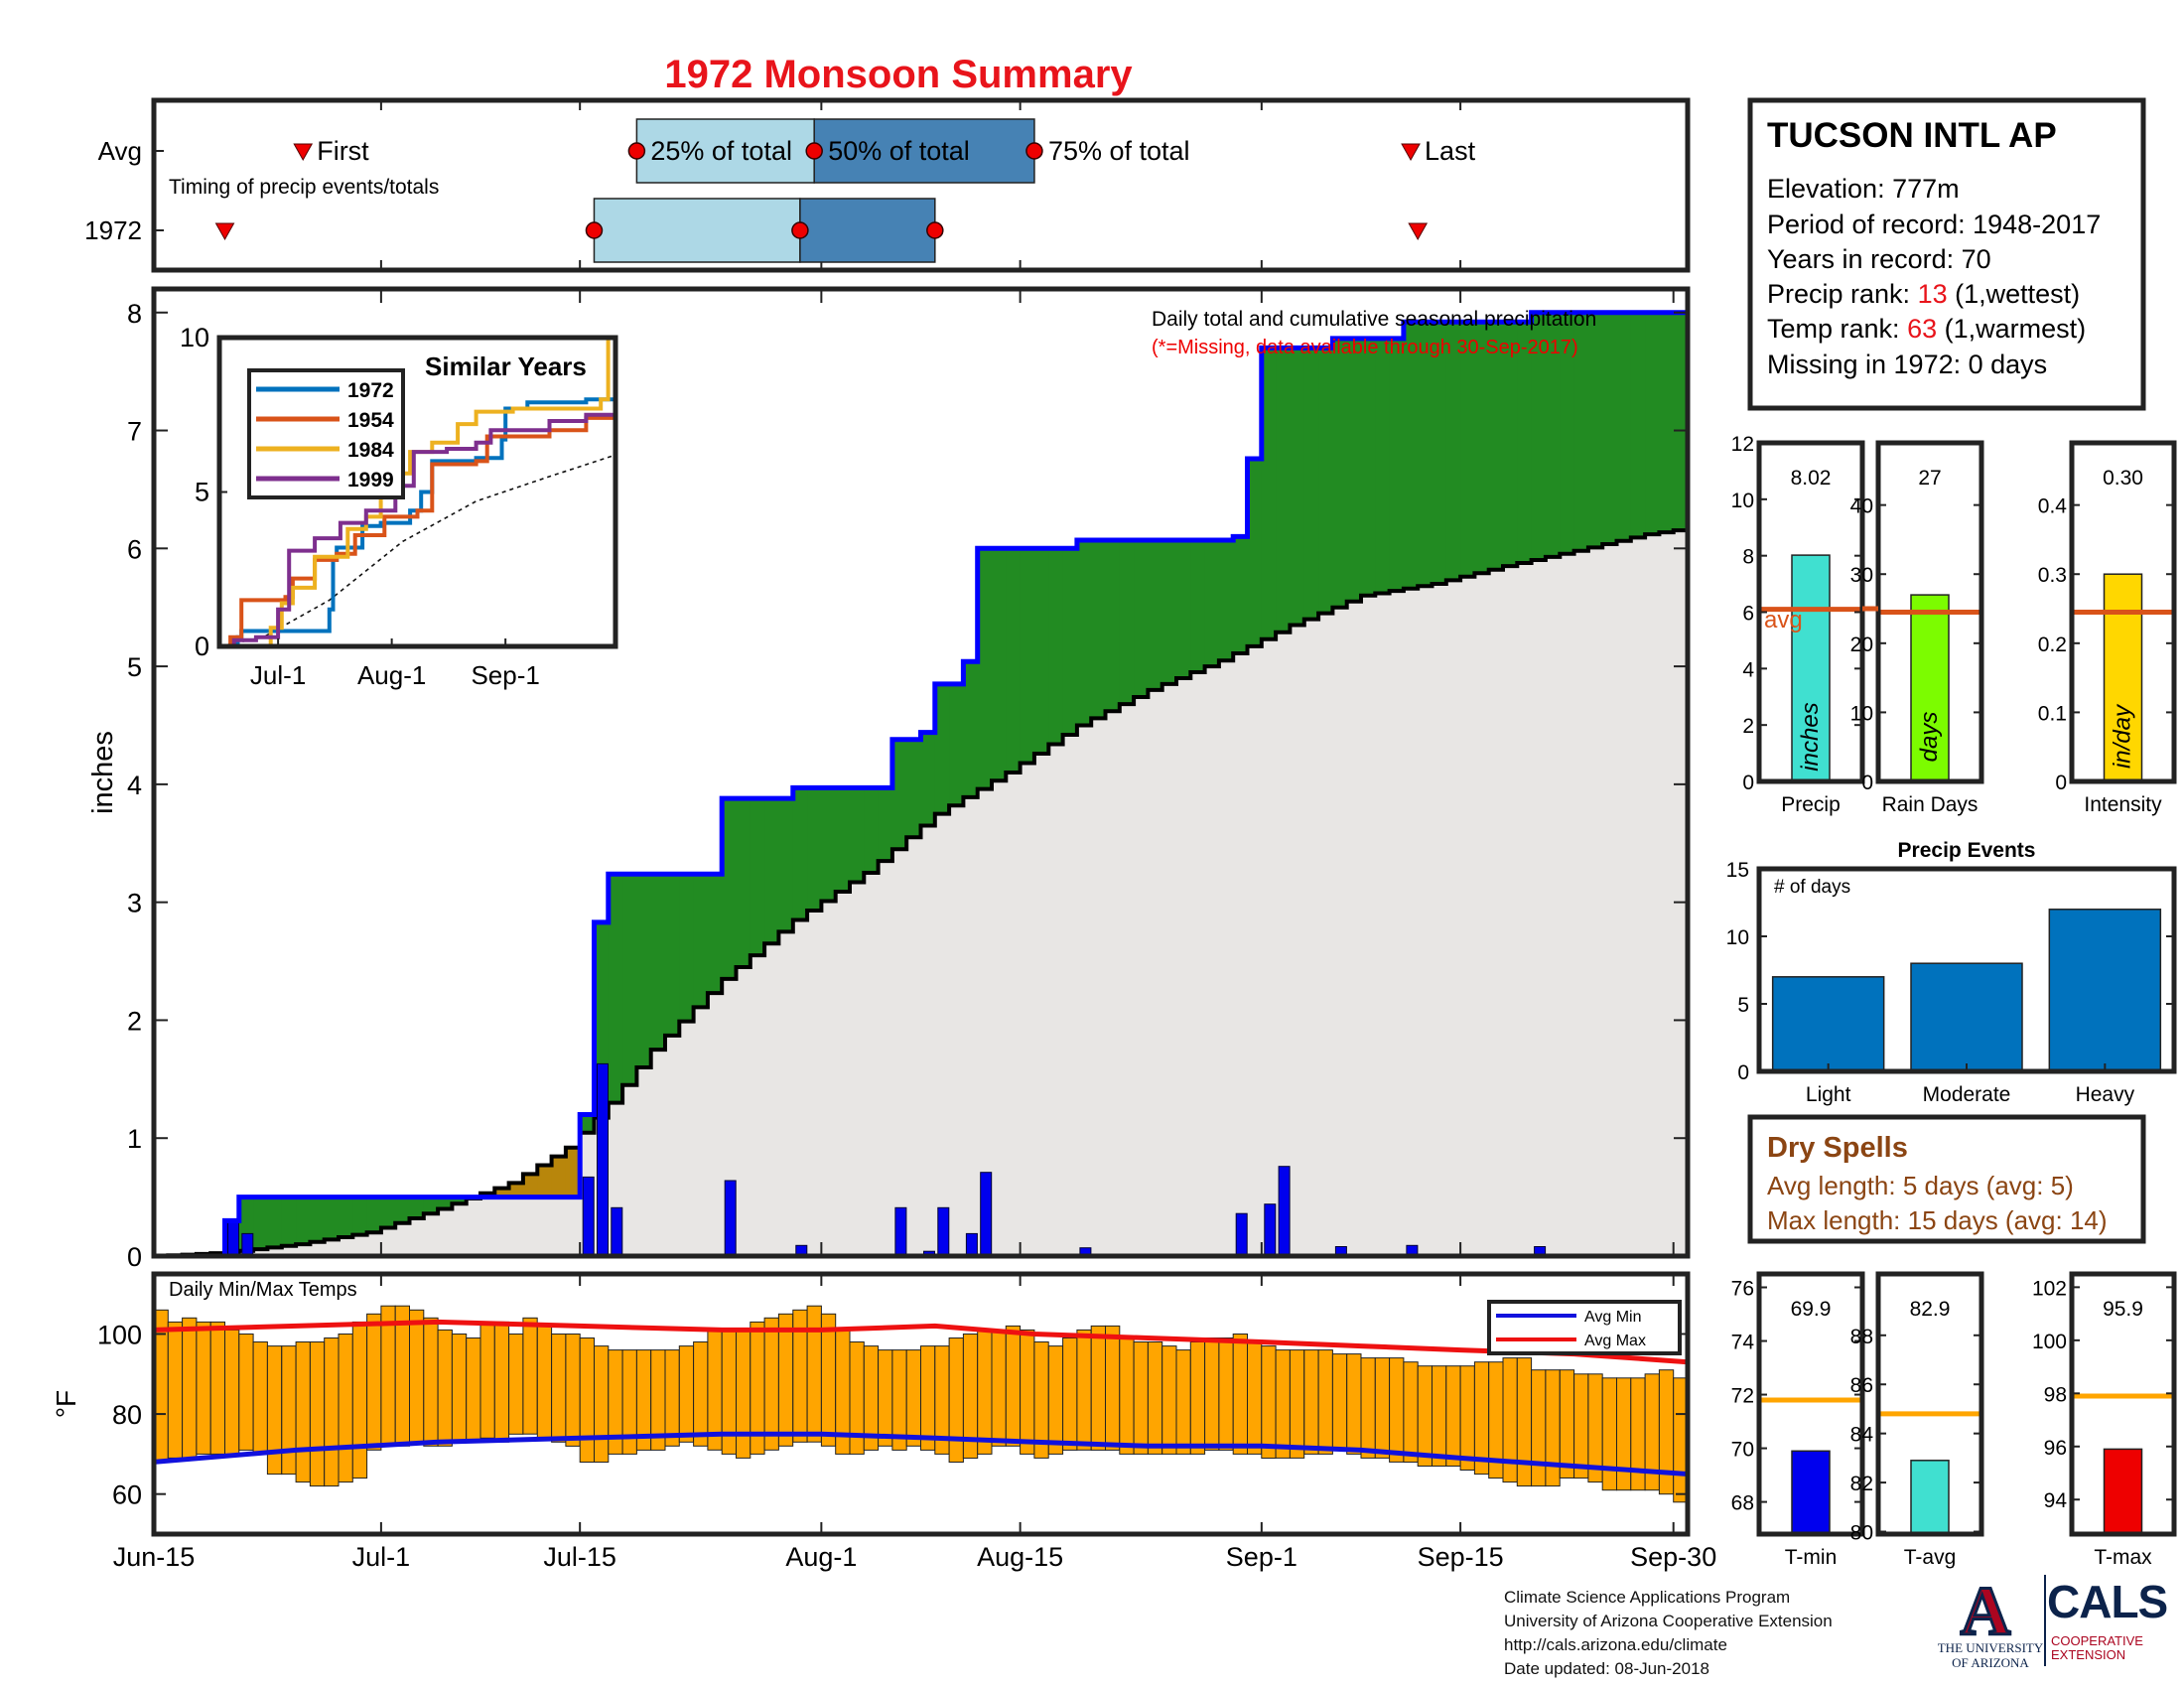 The image size is (2184, 1688). I want to click on avg-label: avg, so click(1783, 620).